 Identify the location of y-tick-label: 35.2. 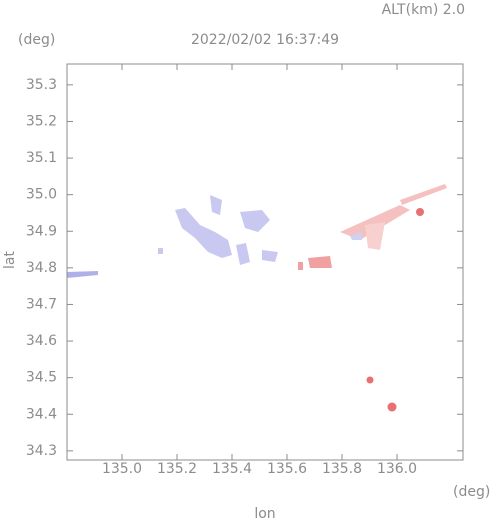
(41, 121).